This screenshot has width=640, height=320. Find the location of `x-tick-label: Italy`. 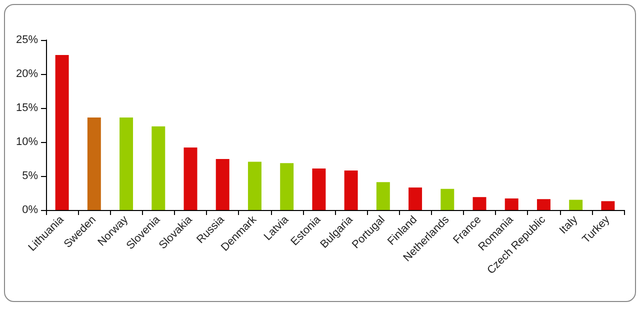

x-tick-label: Italy is located at coordinates (568, 224).